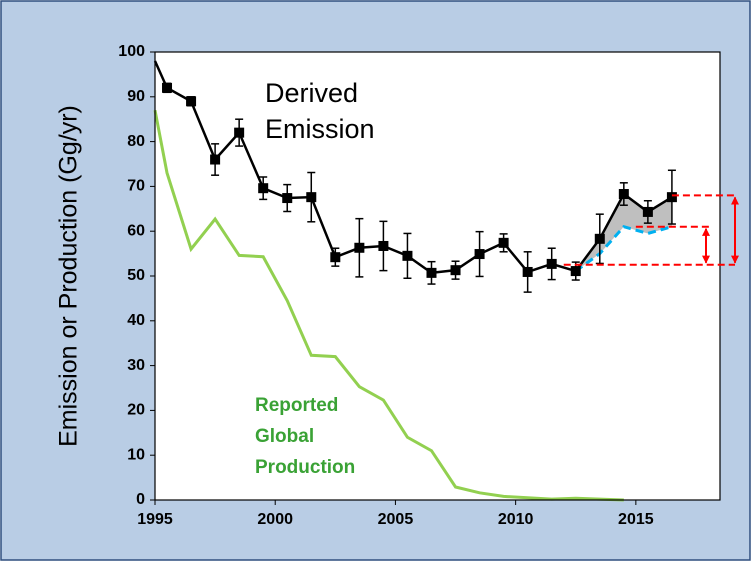  I want to click on y-tick-label: 70, so click(136, 186).